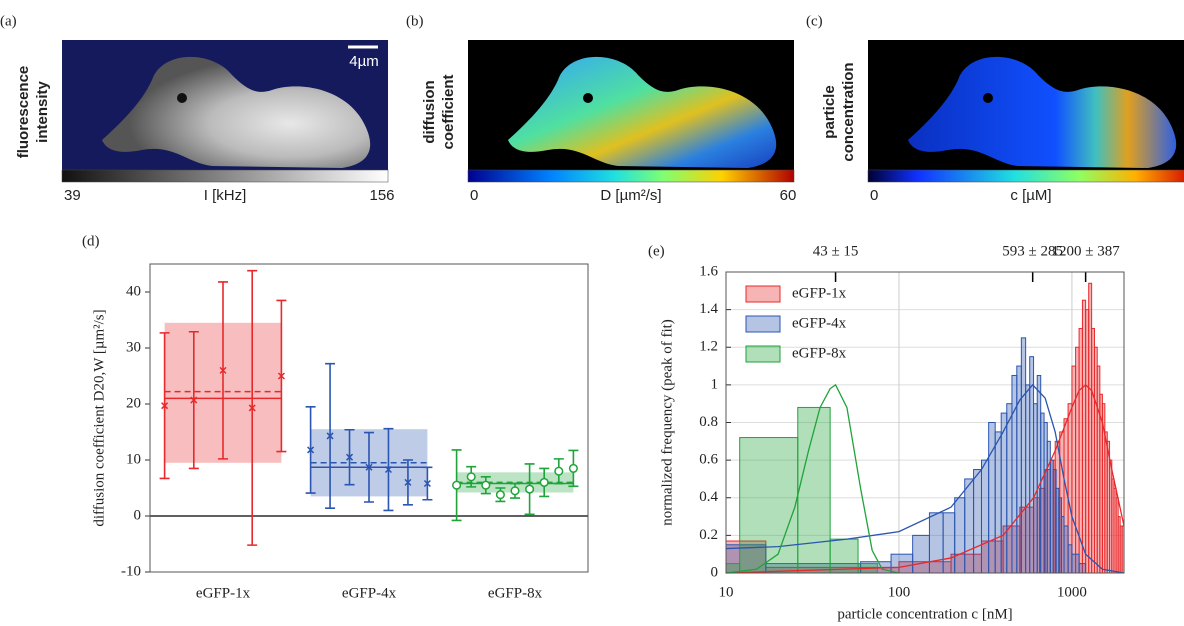 The width and height of the screenshot is (1184, 626). What do you see at coordinates (8, 21) in the screenshot?
I see `panel-label: (a)` at bounding box center [8, 21].